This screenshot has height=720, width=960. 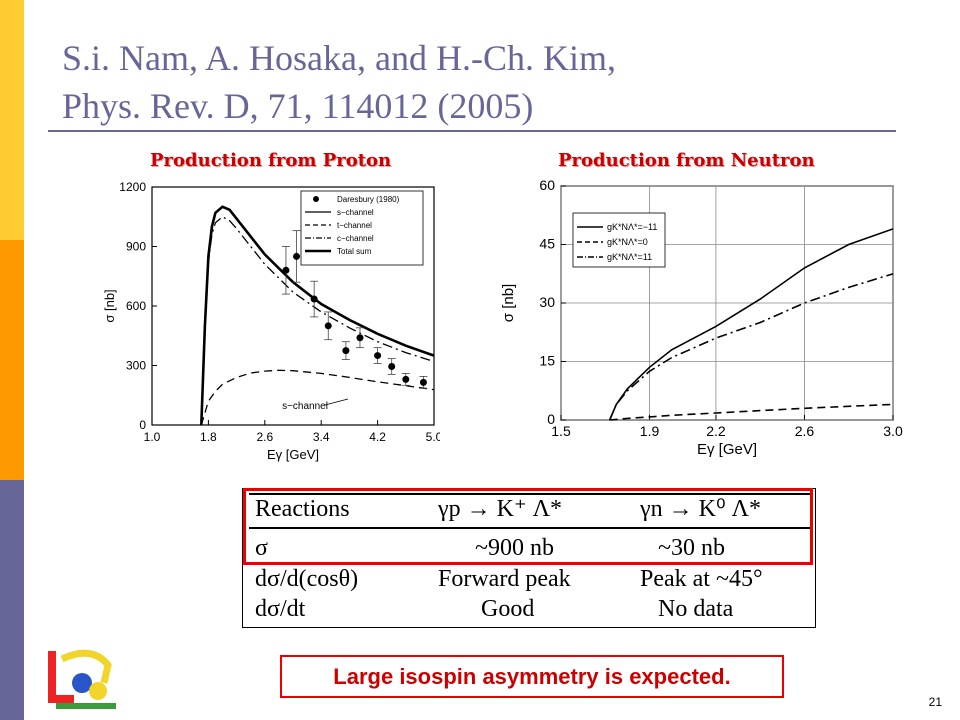 I want to click on sidebar-stripe-middle, so click(x=12, y=360).